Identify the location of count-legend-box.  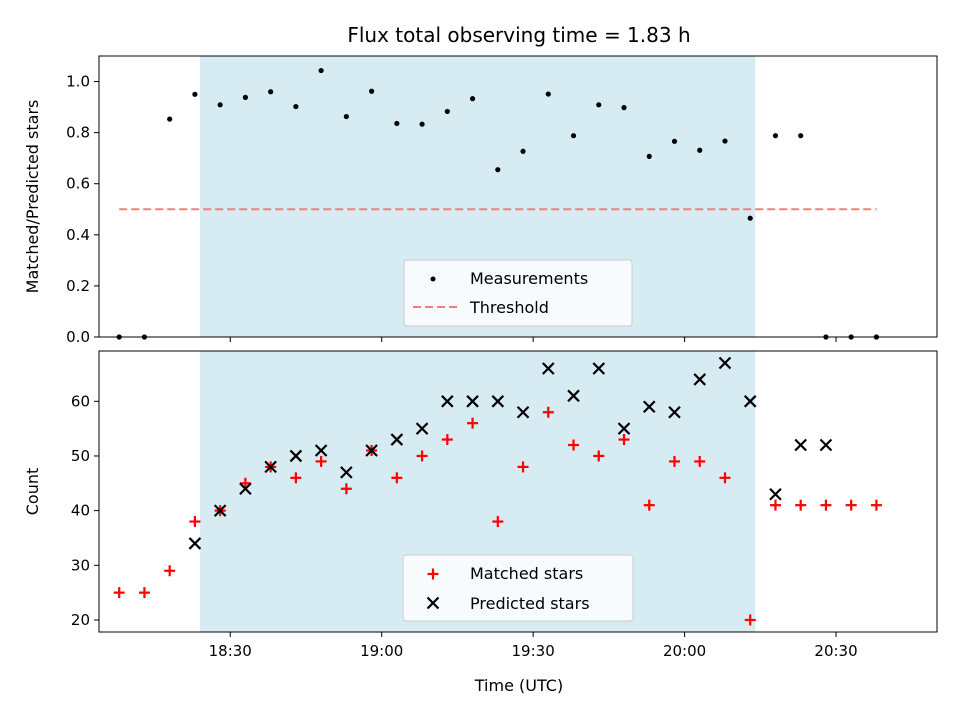
(518, 588).